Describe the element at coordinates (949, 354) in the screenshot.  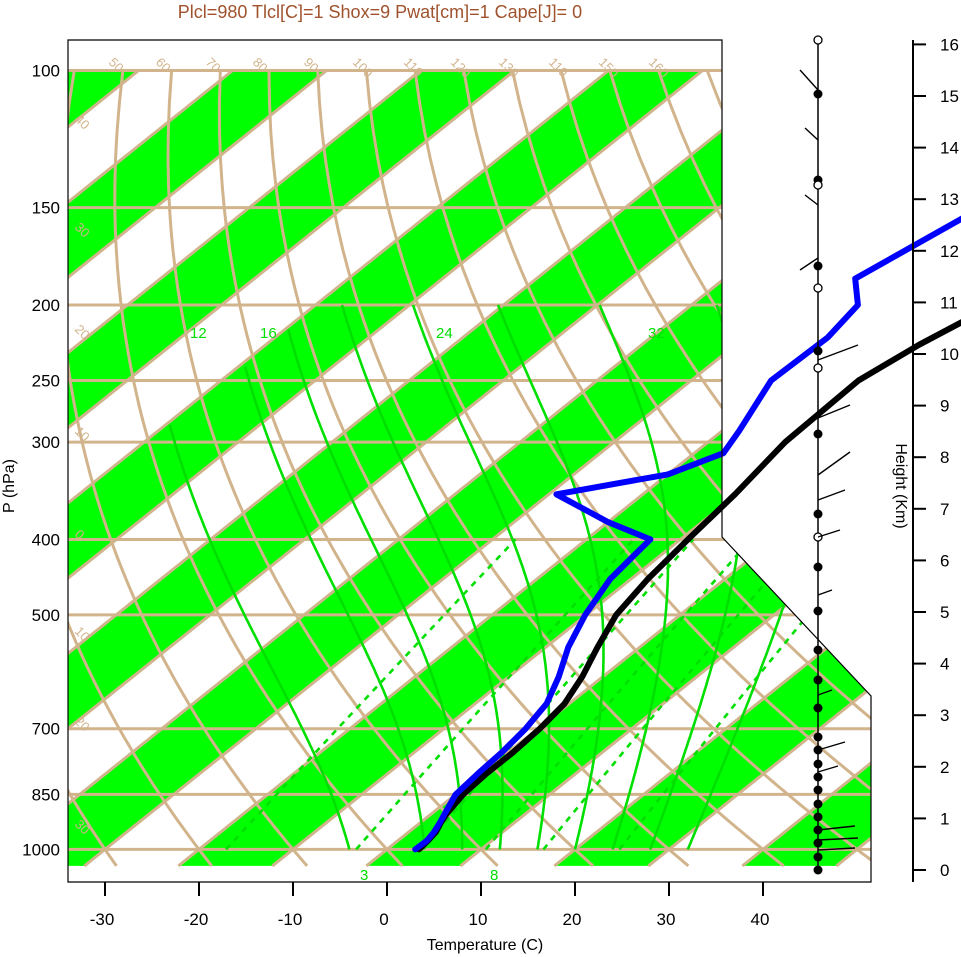
I see `height-tick-label: 10` at that location.